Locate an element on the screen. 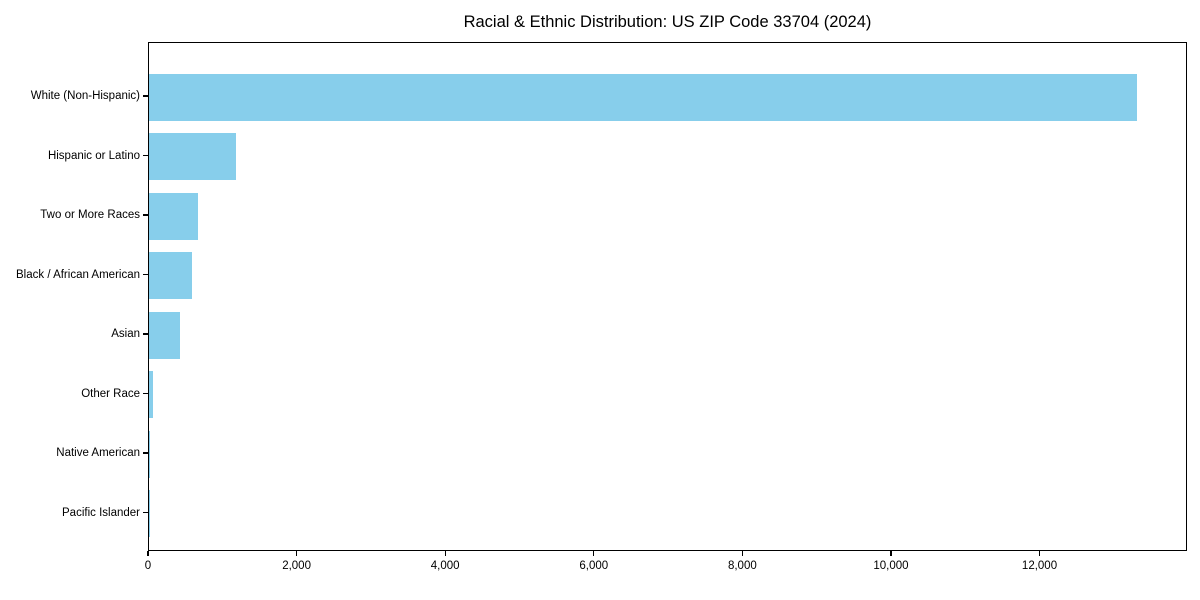 The image size is (1200, 600). bar-asian is located at coordinates (165, 335).